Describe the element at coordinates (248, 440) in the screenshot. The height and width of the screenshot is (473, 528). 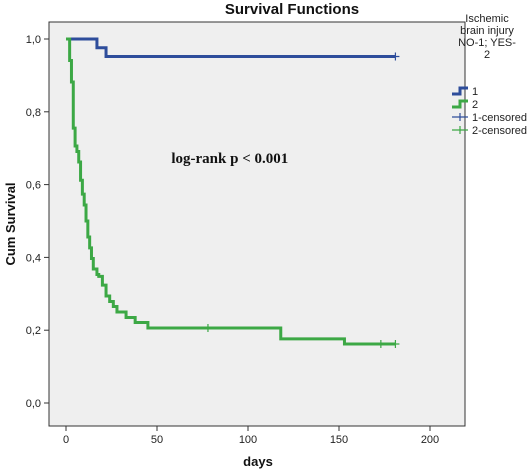
I see `x-tick-label: 100` at that location.